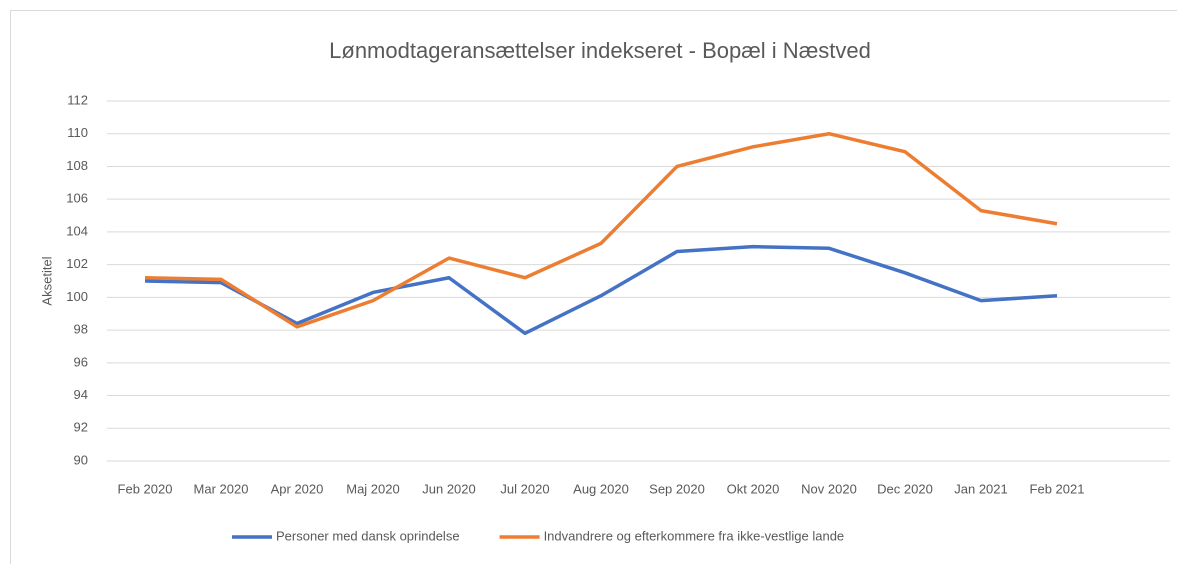 This screenshot has width=1177, height=564. Describe the element at coordinates (677, 488) in the screenshot. I see `x-tick-label: Sep 2020` at that location.